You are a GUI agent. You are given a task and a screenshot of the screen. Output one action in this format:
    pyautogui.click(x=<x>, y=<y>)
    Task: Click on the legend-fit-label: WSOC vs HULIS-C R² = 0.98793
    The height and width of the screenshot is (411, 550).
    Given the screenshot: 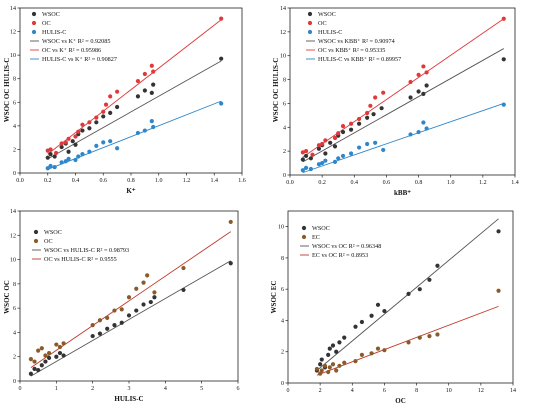 What is the action you would take?
    pyautogui.click(x=86, y=250)
    